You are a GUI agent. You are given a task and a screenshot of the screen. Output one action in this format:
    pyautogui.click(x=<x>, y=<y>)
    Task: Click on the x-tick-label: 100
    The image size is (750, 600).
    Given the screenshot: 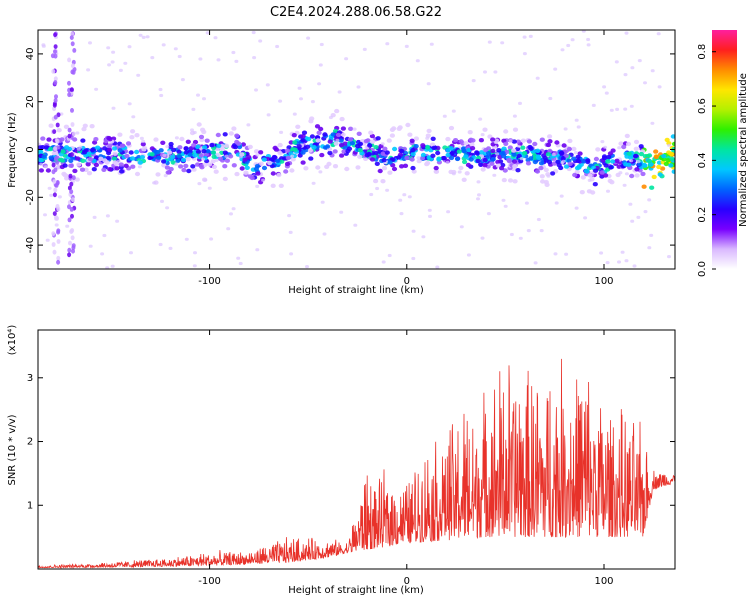 What is the action you would take?
    pyautogui.click(x=603, y=581)
    